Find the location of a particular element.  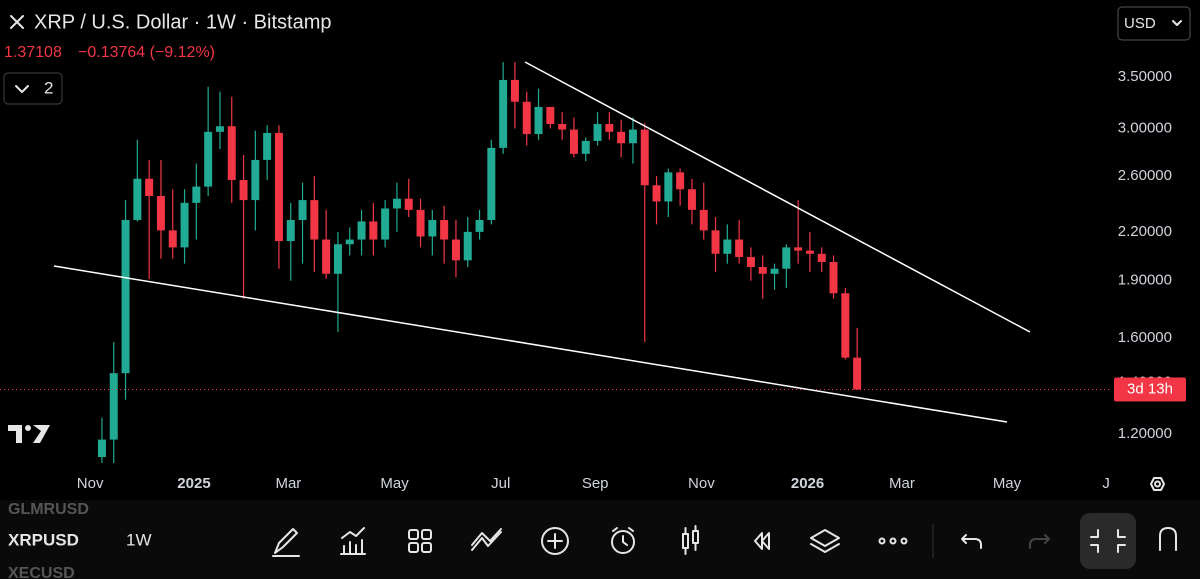

redo-tool is located at coordinates (1040, 541).